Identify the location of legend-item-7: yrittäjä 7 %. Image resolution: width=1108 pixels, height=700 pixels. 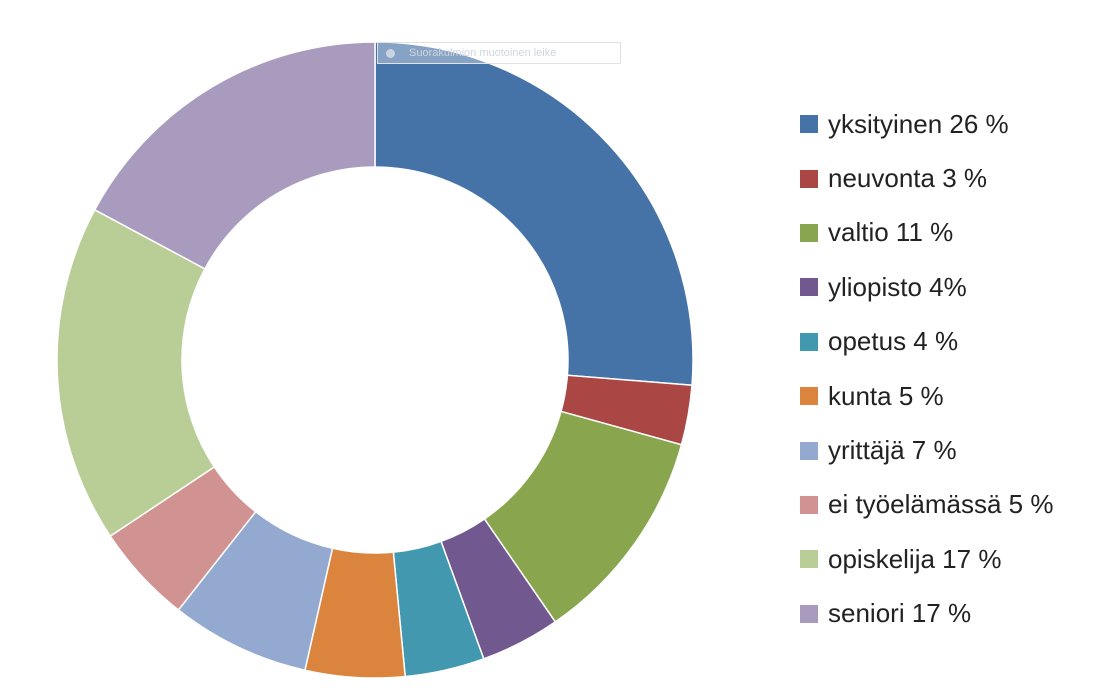
(926, 450).